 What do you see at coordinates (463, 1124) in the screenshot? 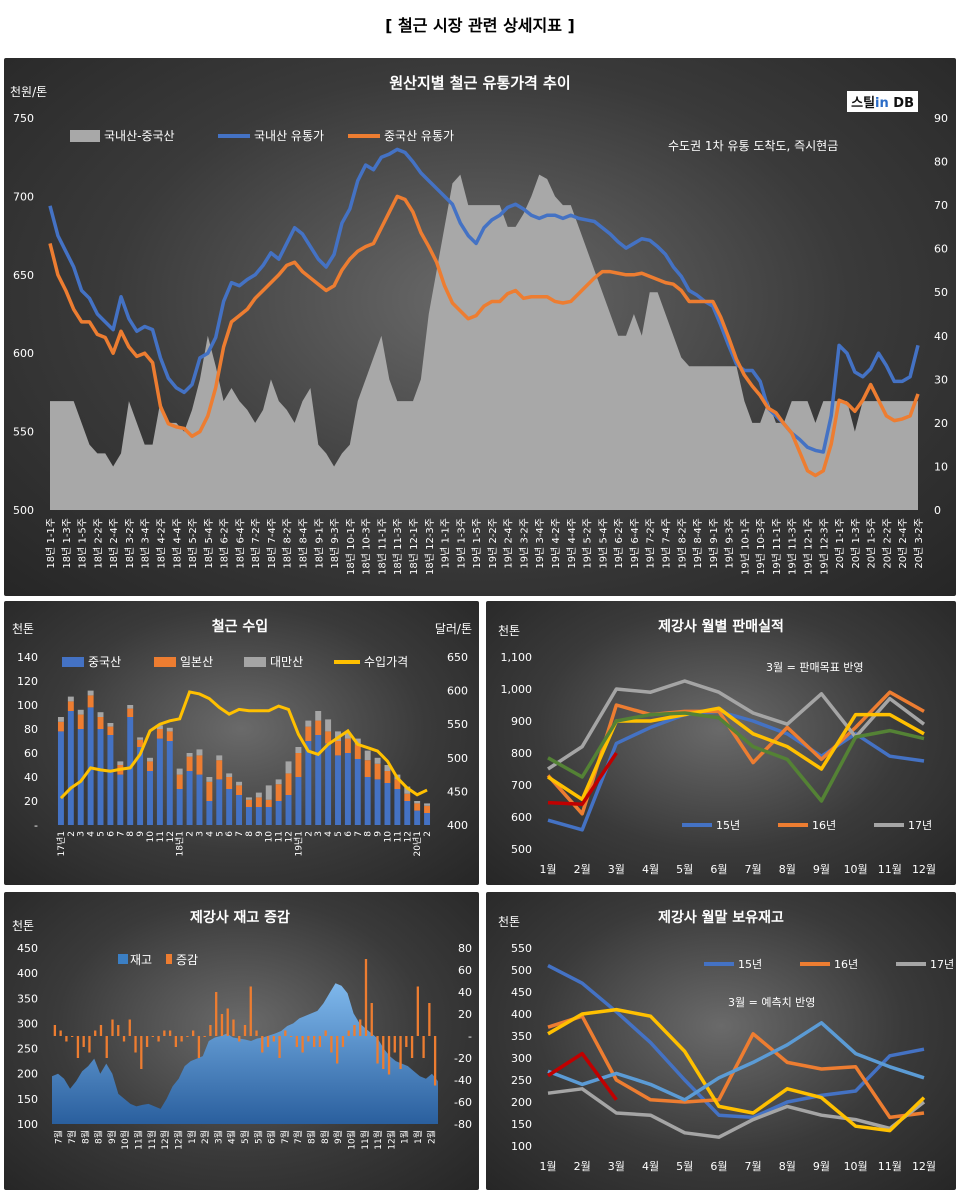
I see `y2-tick-label: -80` at bounding box center [463, 1124].